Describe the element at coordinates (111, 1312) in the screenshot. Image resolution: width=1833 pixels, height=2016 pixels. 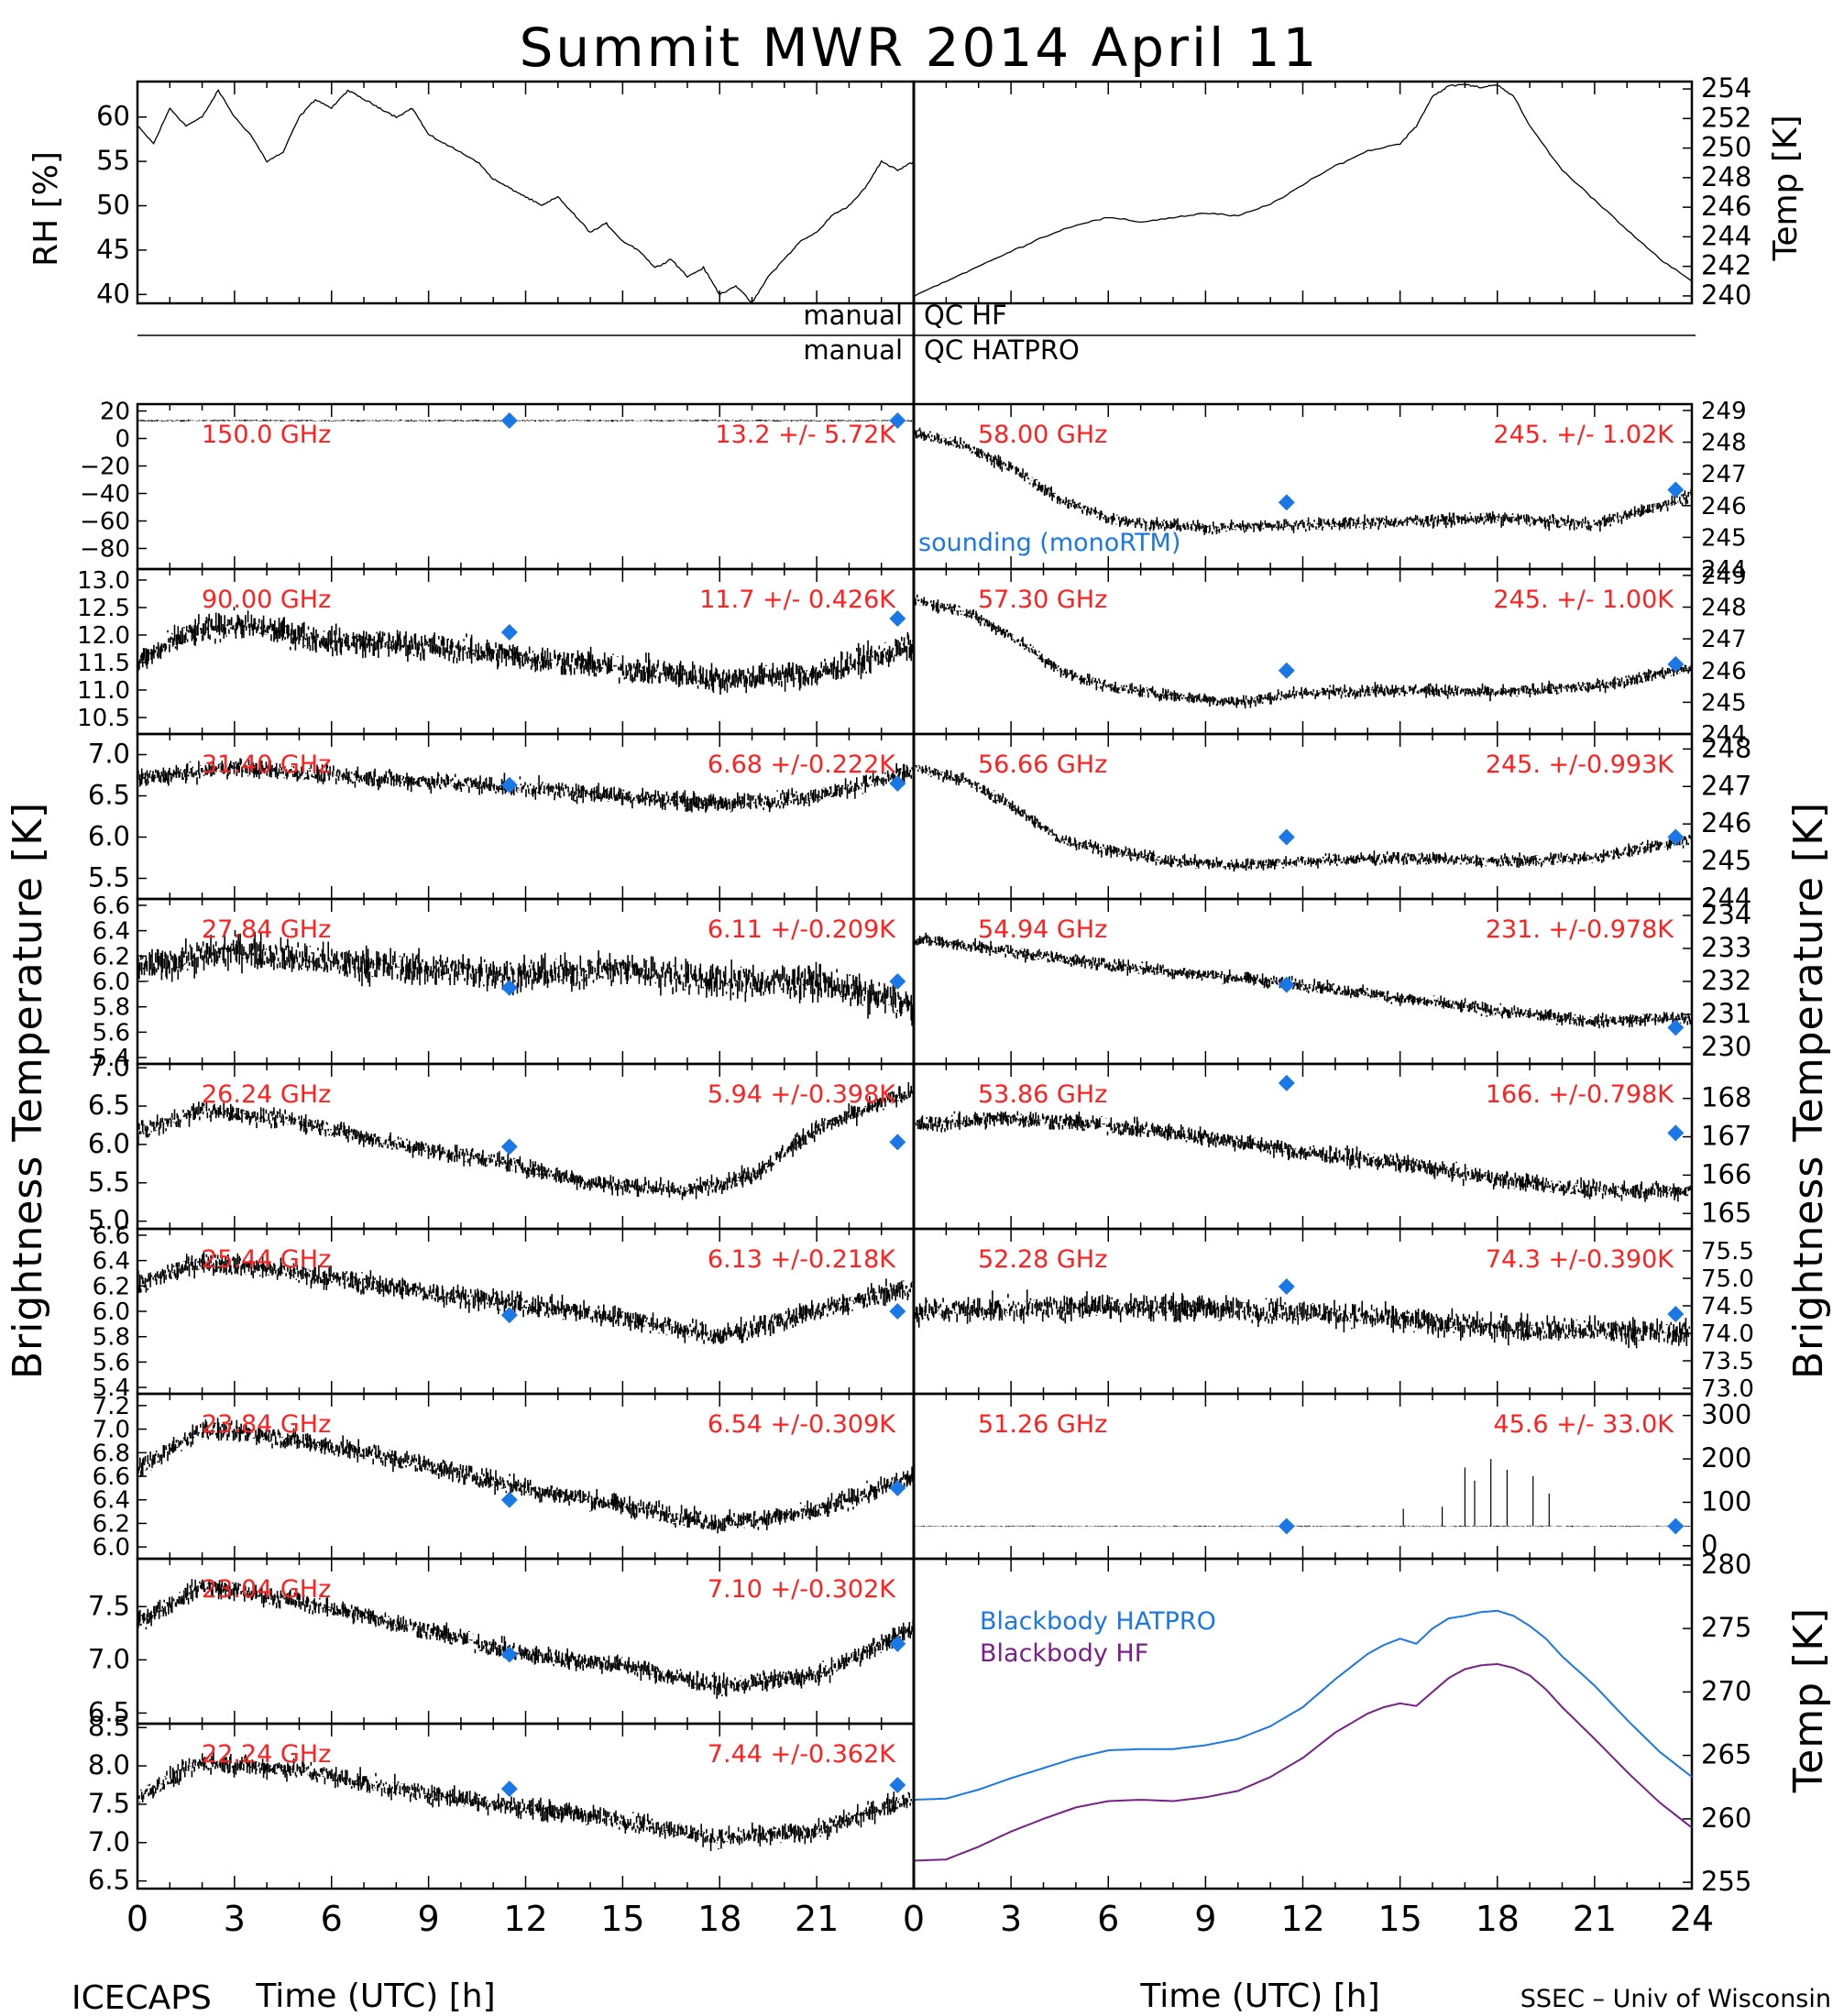
I see `y-tick-label: 6.0` at that location.